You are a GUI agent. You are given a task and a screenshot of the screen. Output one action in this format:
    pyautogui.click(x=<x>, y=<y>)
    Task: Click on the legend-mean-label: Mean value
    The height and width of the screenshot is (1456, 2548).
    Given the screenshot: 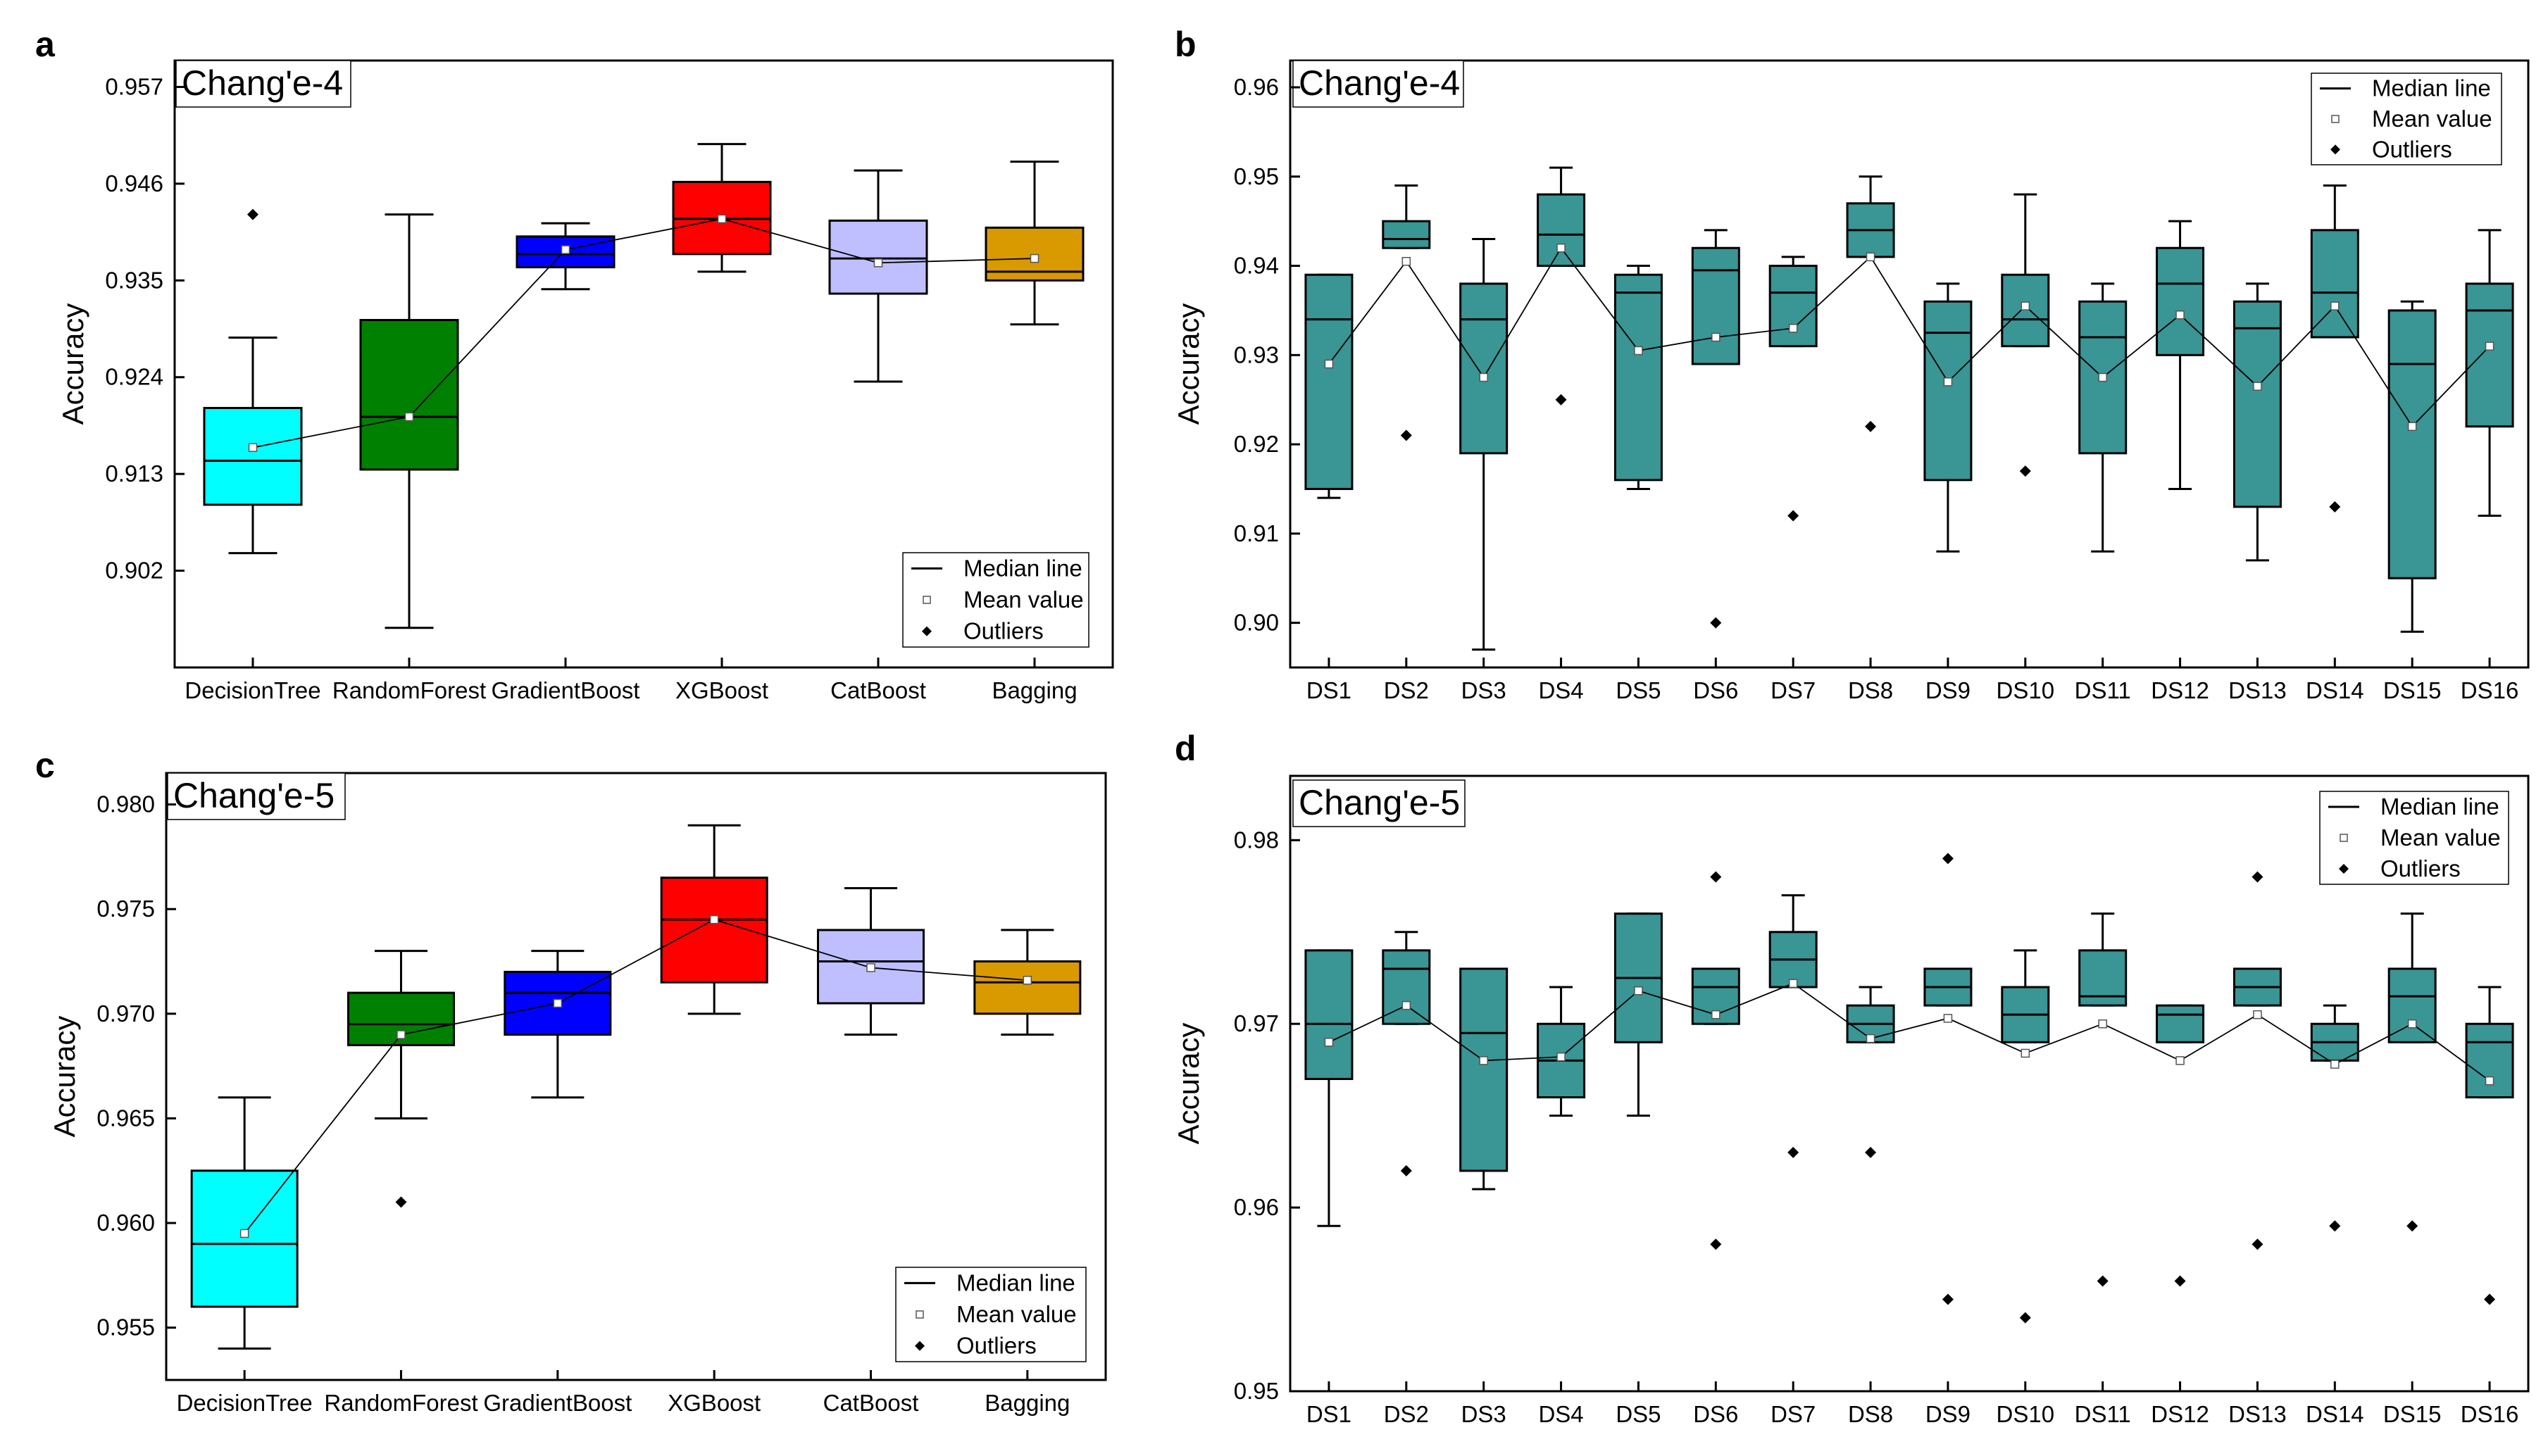 What is the action you would take?
    pyautogui.click(x=2432, y=119)
    